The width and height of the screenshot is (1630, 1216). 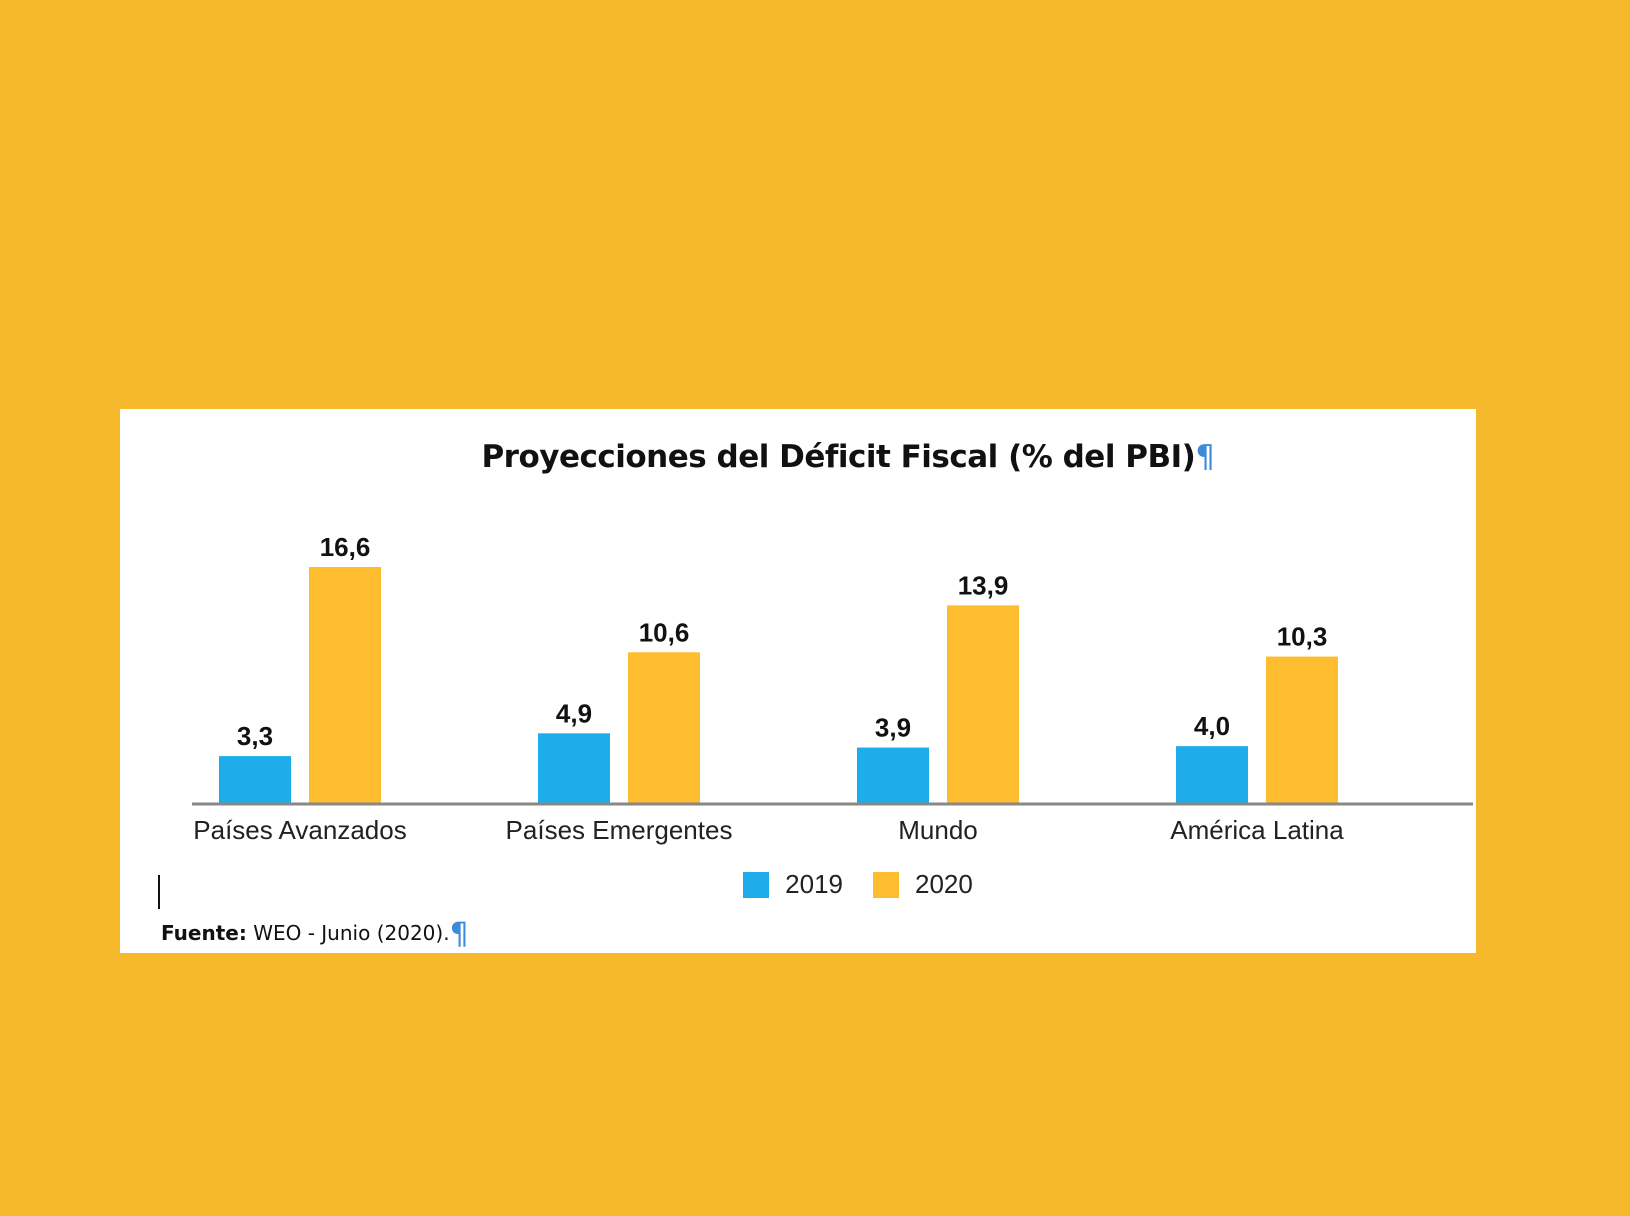 What do you see at coordinates (159, 892) in the screenshot?
I see `text-cursor` at bounding box center [159, 892].